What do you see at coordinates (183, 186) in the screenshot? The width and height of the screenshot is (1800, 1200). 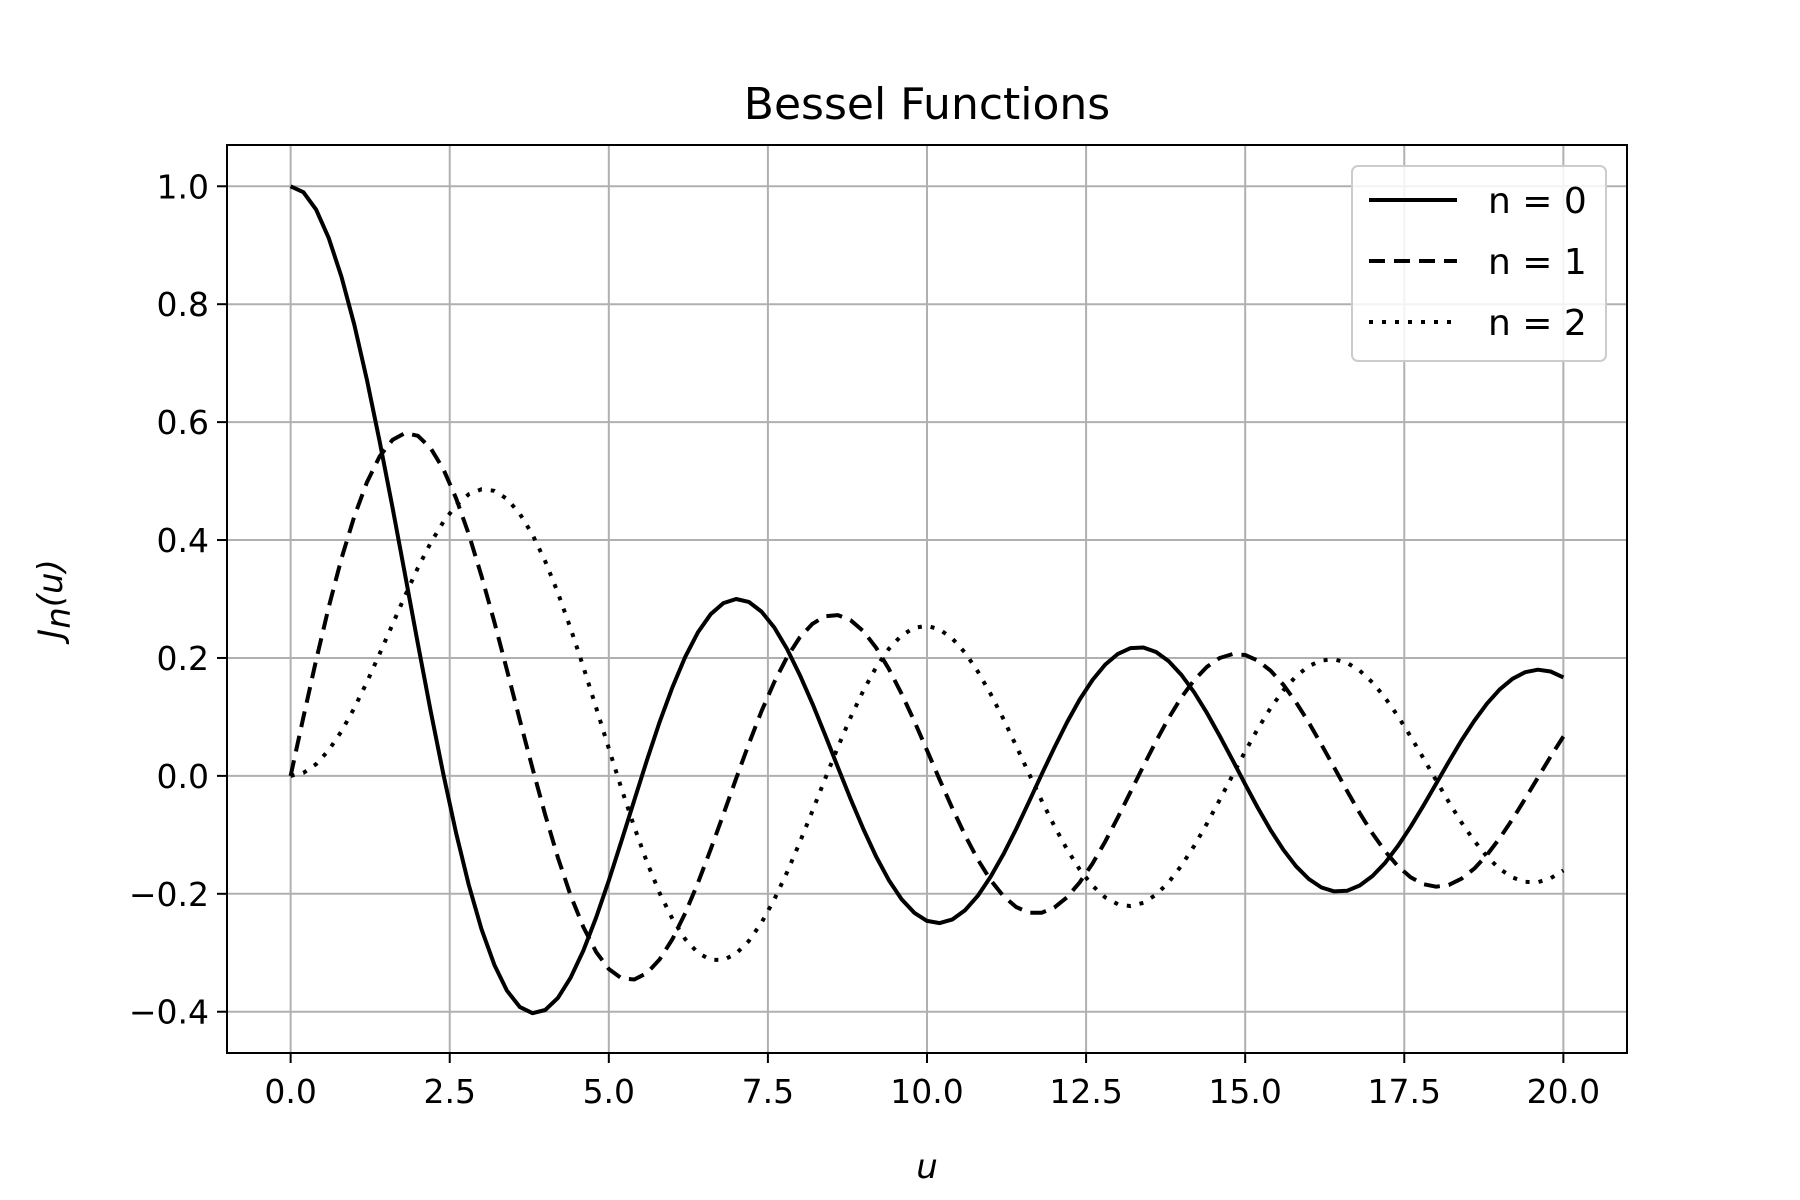 I see `y-tick-label: 1.0` at bounding box center [183, 186].